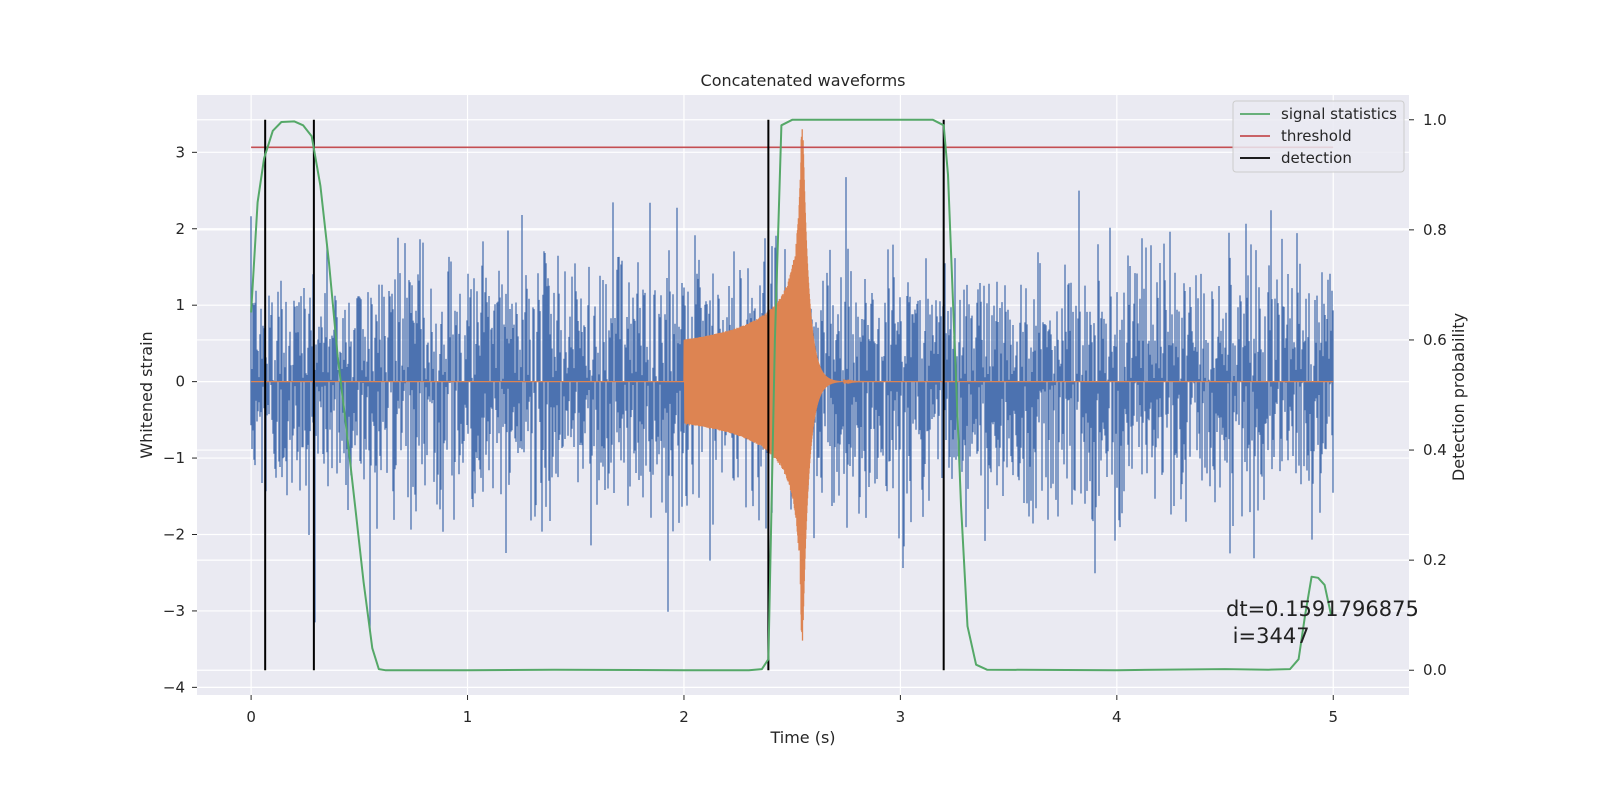 The image size is (1600, 800). I want to click on y2-axis-label: Detection probability, so click(1458, 397).